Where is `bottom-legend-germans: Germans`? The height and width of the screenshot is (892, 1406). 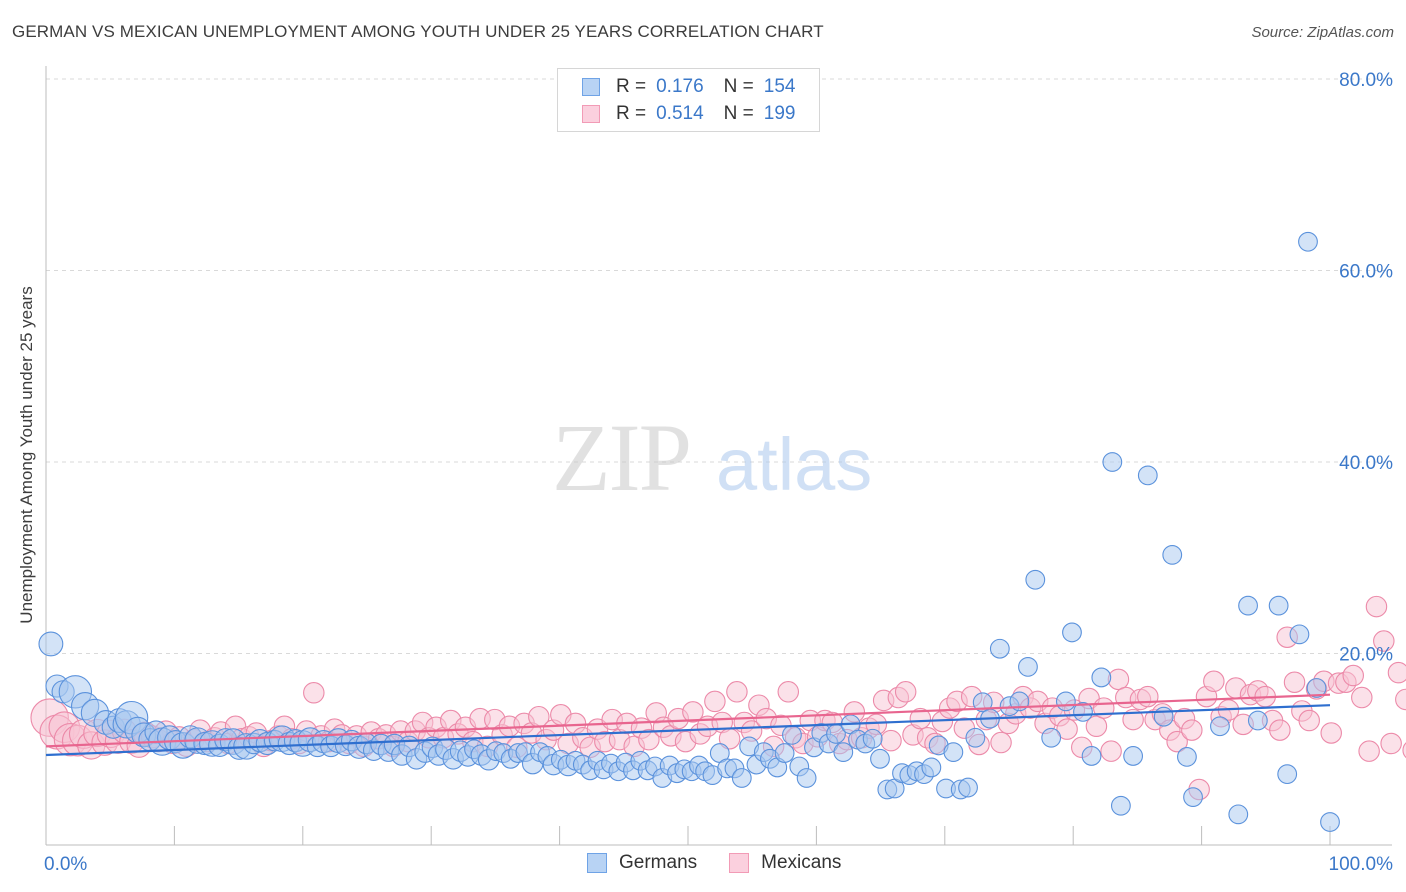
bottom-legend-germans: Germans is located at coordinates (642, 863).